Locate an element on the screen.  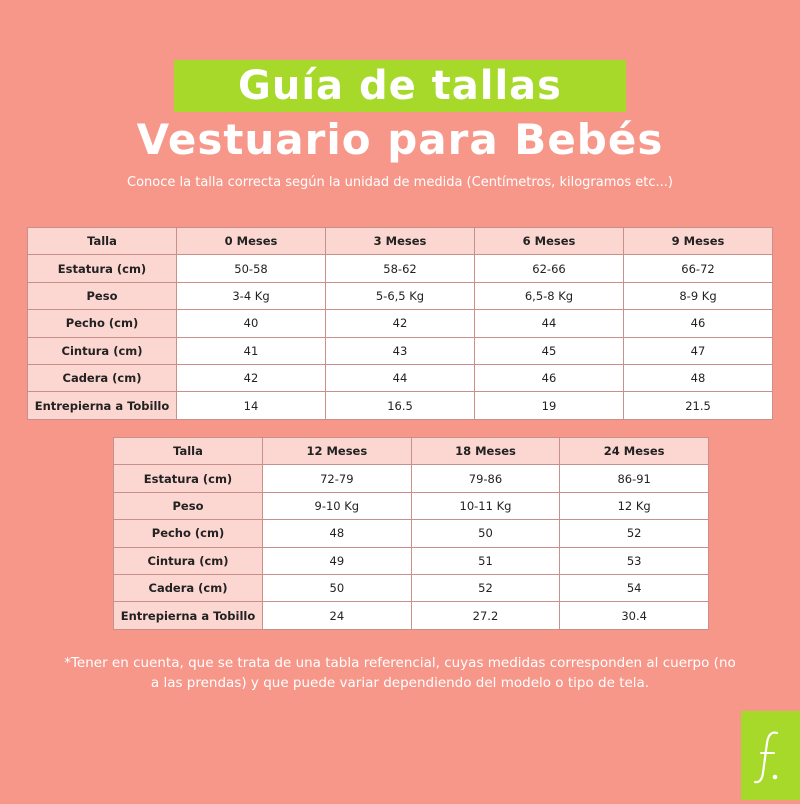
table-row: Cintura (cm) 49 51 53 is located at coordinates (411, 560).